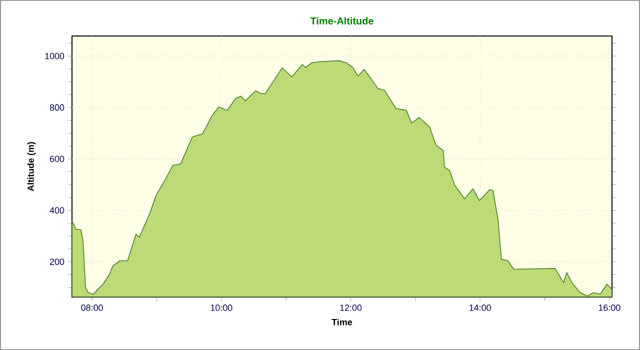  Describe the element at coordinates (57, 210) in the screenshot. I see `y-tick-label: 400` at that location.